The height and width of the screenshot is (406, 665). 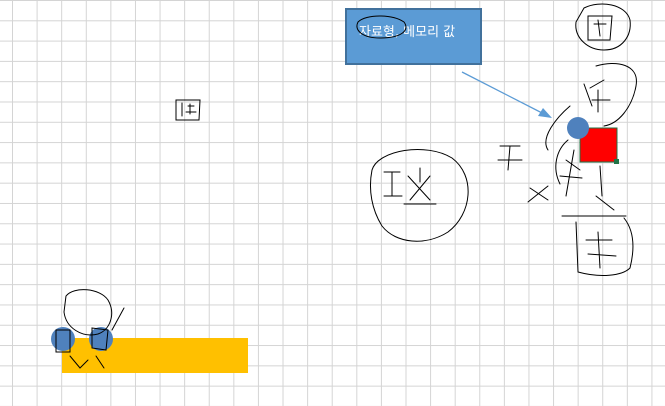 I want to click on callout-text: 자료형, 메모리 값, so click(x=407, y=32).